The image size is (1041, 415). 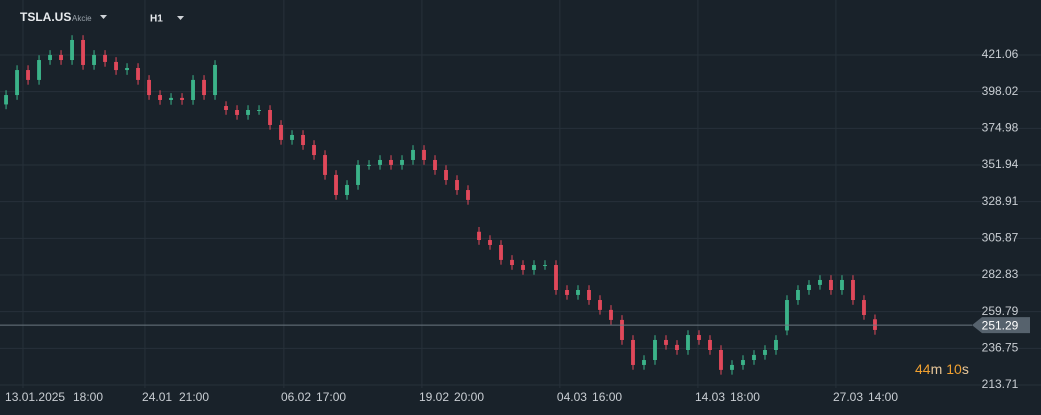 What do you see at coordinates (296, 397) in the screenshot?
I see `x-tick-label: 06.02` at bounding box center [296, 397].